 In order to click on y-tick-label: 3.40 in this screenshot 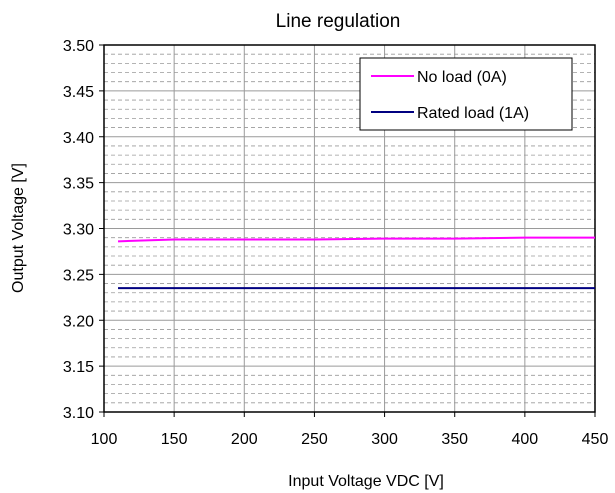, I will do `click(78, 138)`.